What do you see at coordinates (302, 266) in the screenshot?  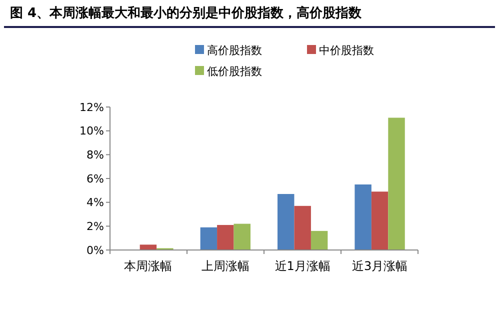 I see `x-tick-label: 近1月涨幅` at bounding box center [302, 266].